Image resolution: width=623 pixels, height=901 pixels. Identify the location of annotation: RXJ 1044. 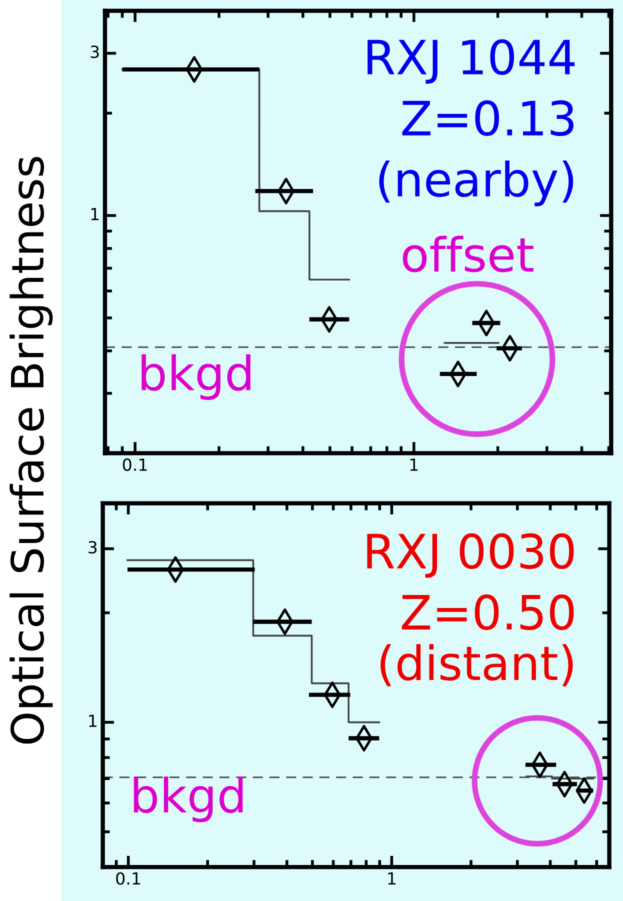
(471, 61).